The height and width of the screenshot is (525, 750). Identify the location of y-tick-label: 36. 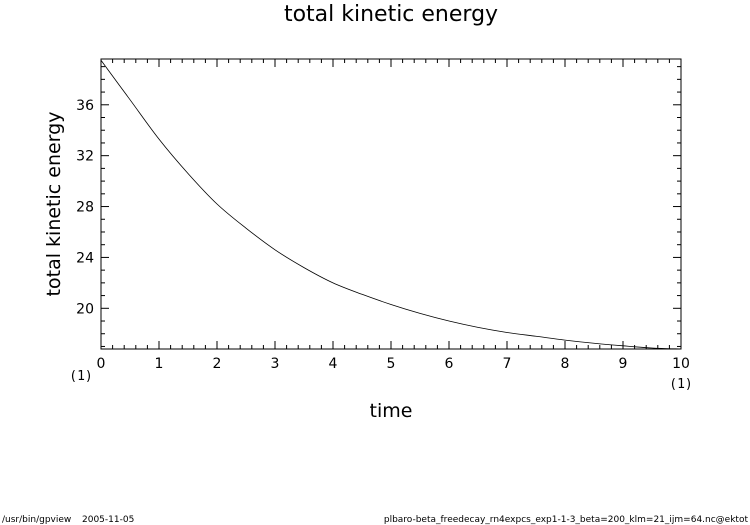
(85, 106).